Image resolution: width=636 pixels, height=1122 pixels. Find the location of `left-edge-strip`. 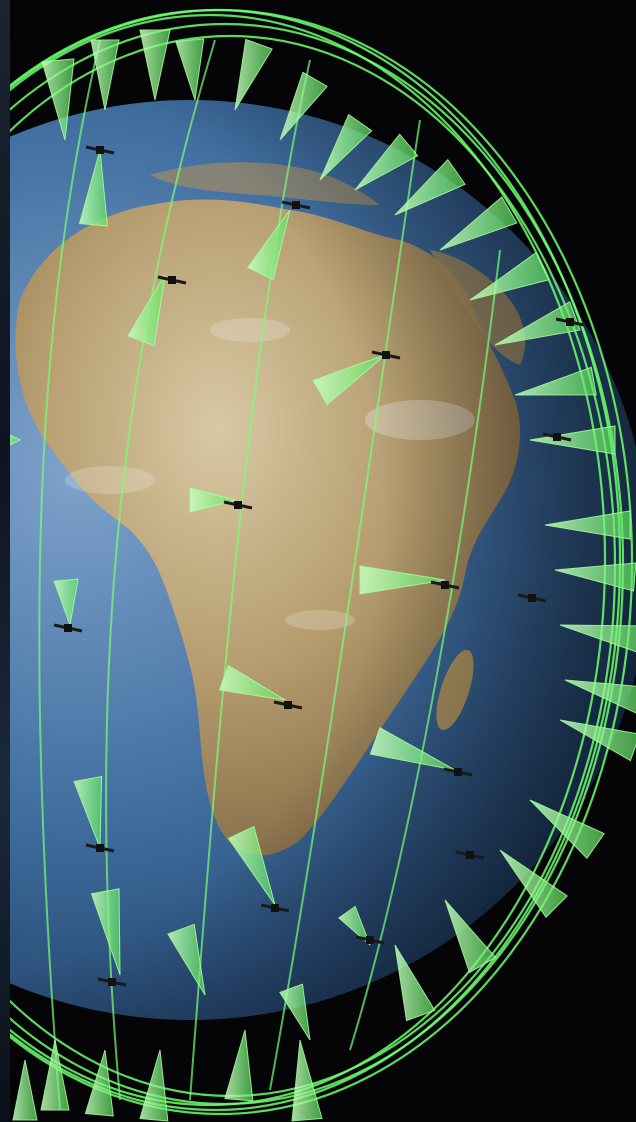

left-edge-strip is located at coordinates (5, 561).